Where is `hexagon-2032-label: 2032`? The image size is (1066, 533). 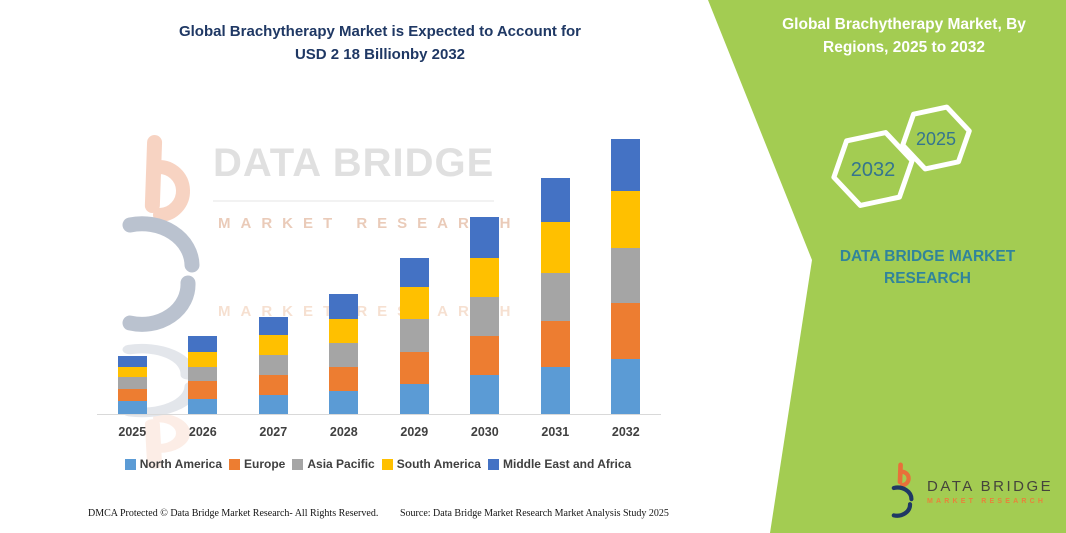 hexagon-2032-label: 2032 is located at coordinates (873, 170).